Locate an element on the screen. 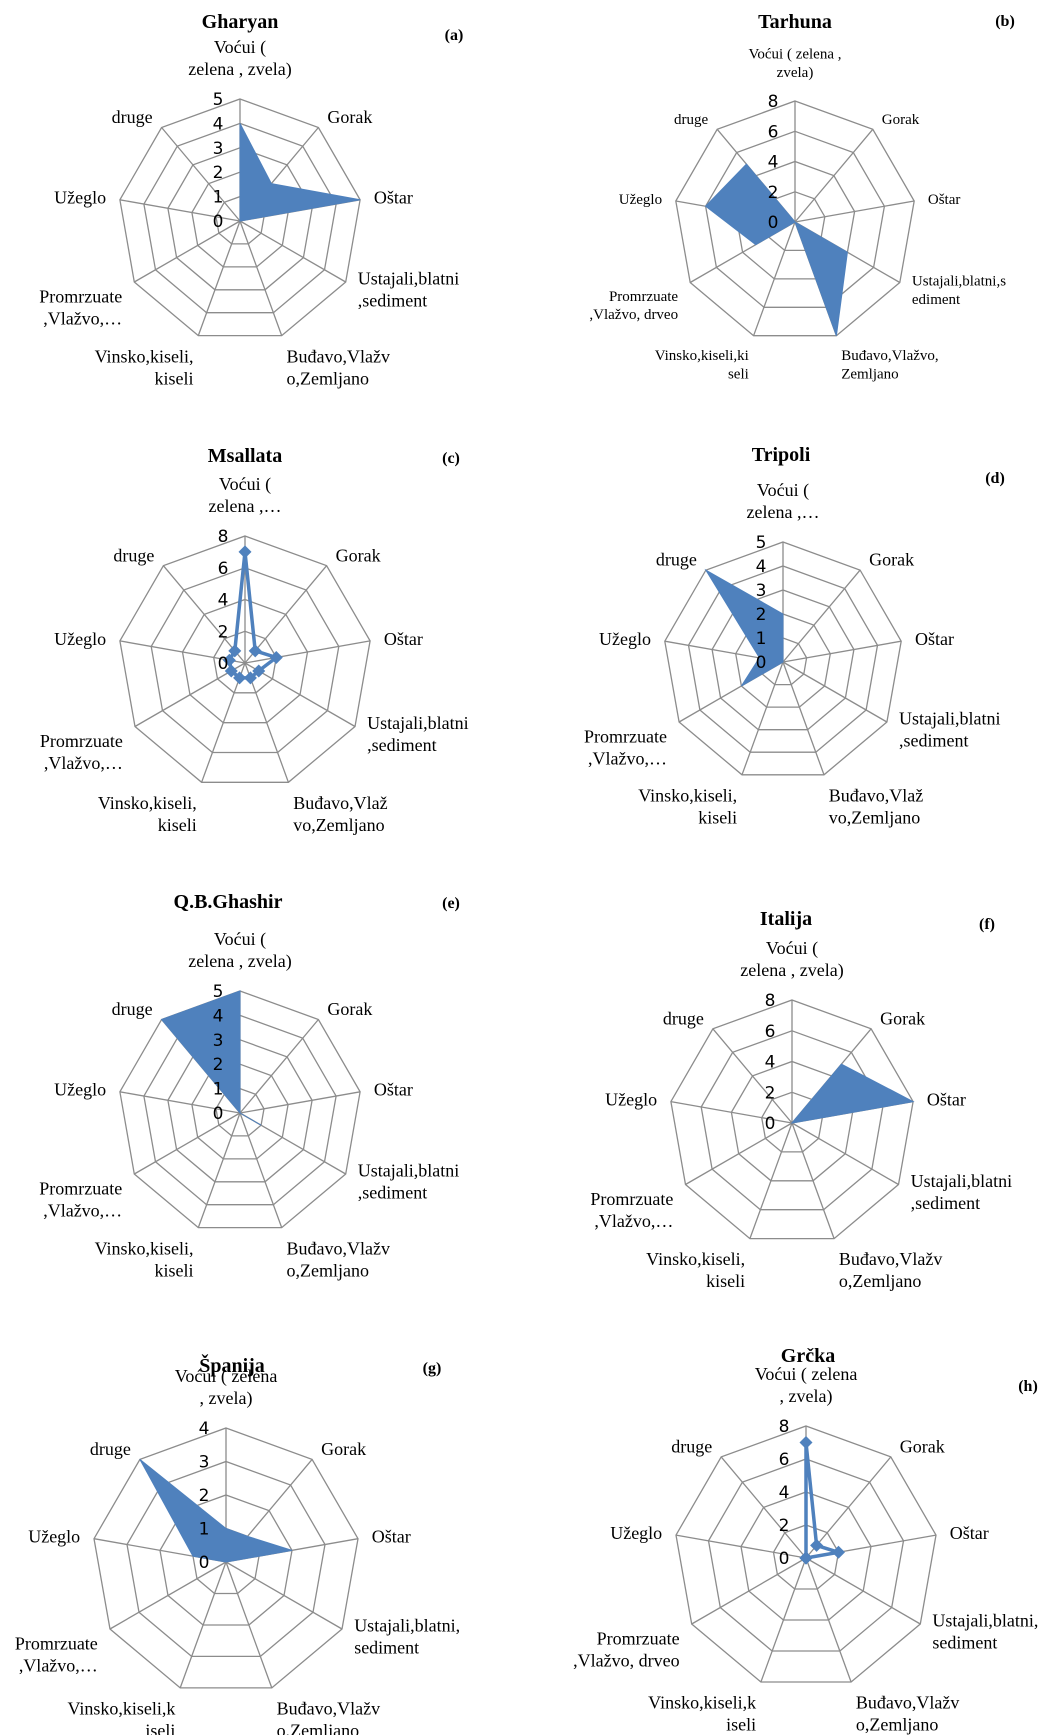  tick-label: 8 is located at coordinates (784, 1427).